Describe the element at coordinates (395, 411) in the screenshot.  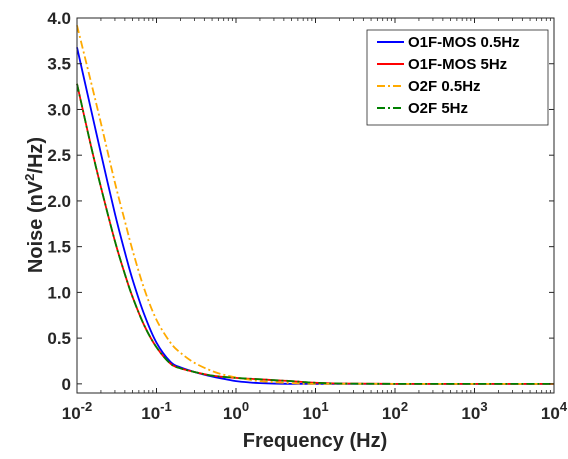
I see `x-tick-label: 10²` at that location.